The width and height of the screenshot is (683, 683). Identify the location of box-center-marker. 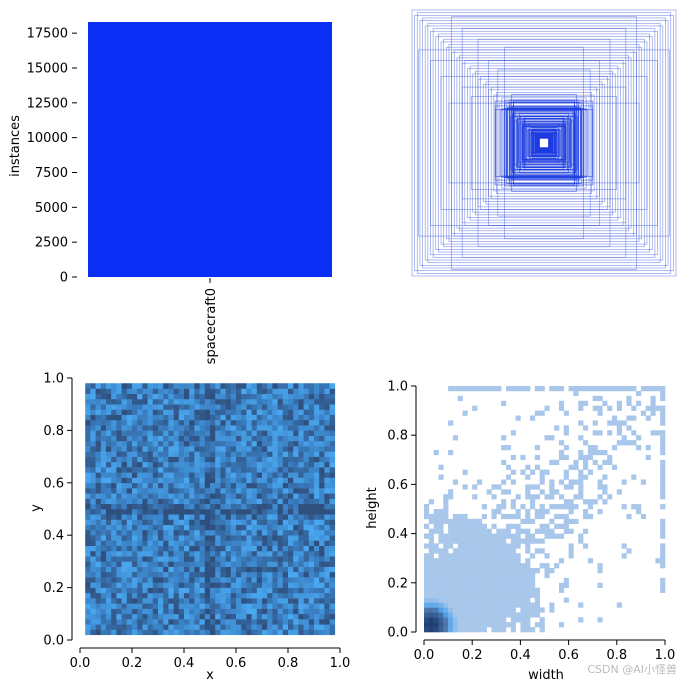
(544, 143).